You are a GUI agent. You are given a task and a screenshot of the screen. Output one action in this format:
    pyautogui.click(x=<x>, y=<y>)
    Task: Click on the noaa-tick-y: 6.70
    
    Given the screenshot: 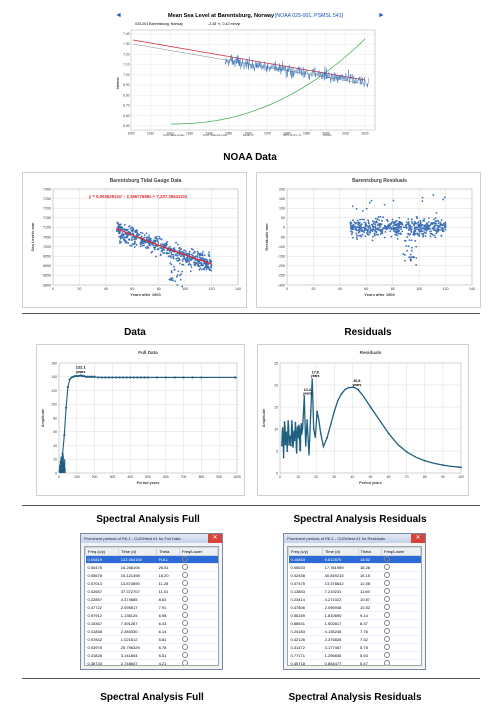 What is the action you would take?
    pyautogui.click(x=126, y=106)
    